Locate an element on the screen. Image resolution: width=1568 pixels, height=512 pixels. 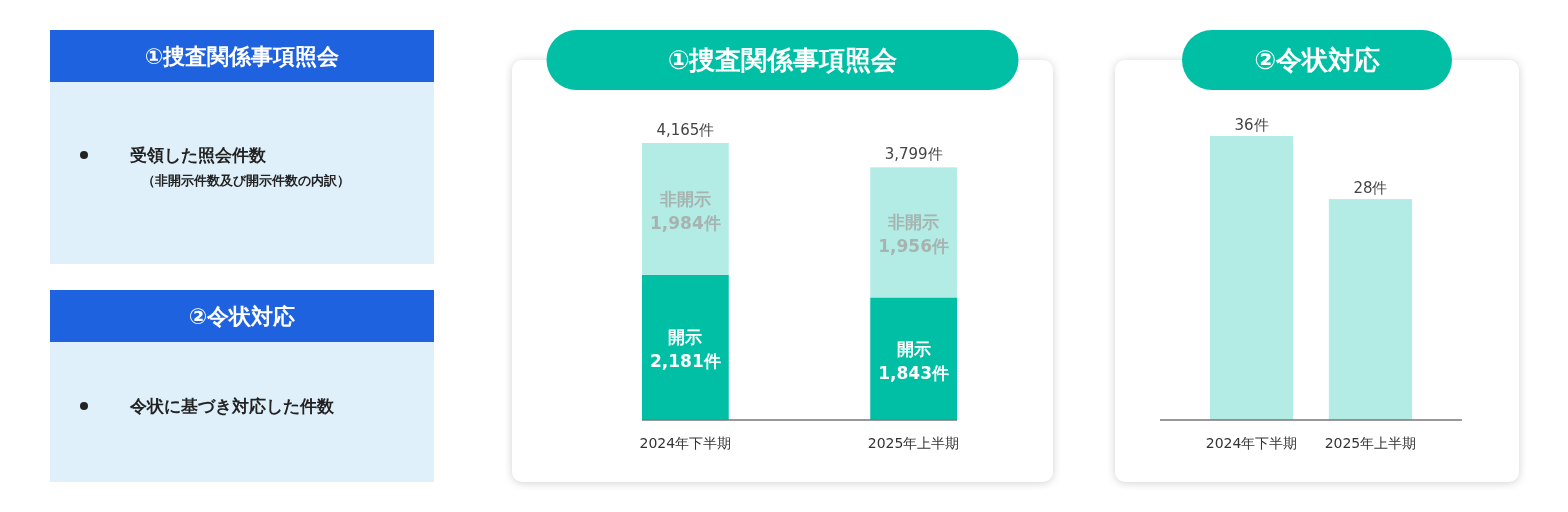
data-label: 28件 is located at coordinates (1370, 188).